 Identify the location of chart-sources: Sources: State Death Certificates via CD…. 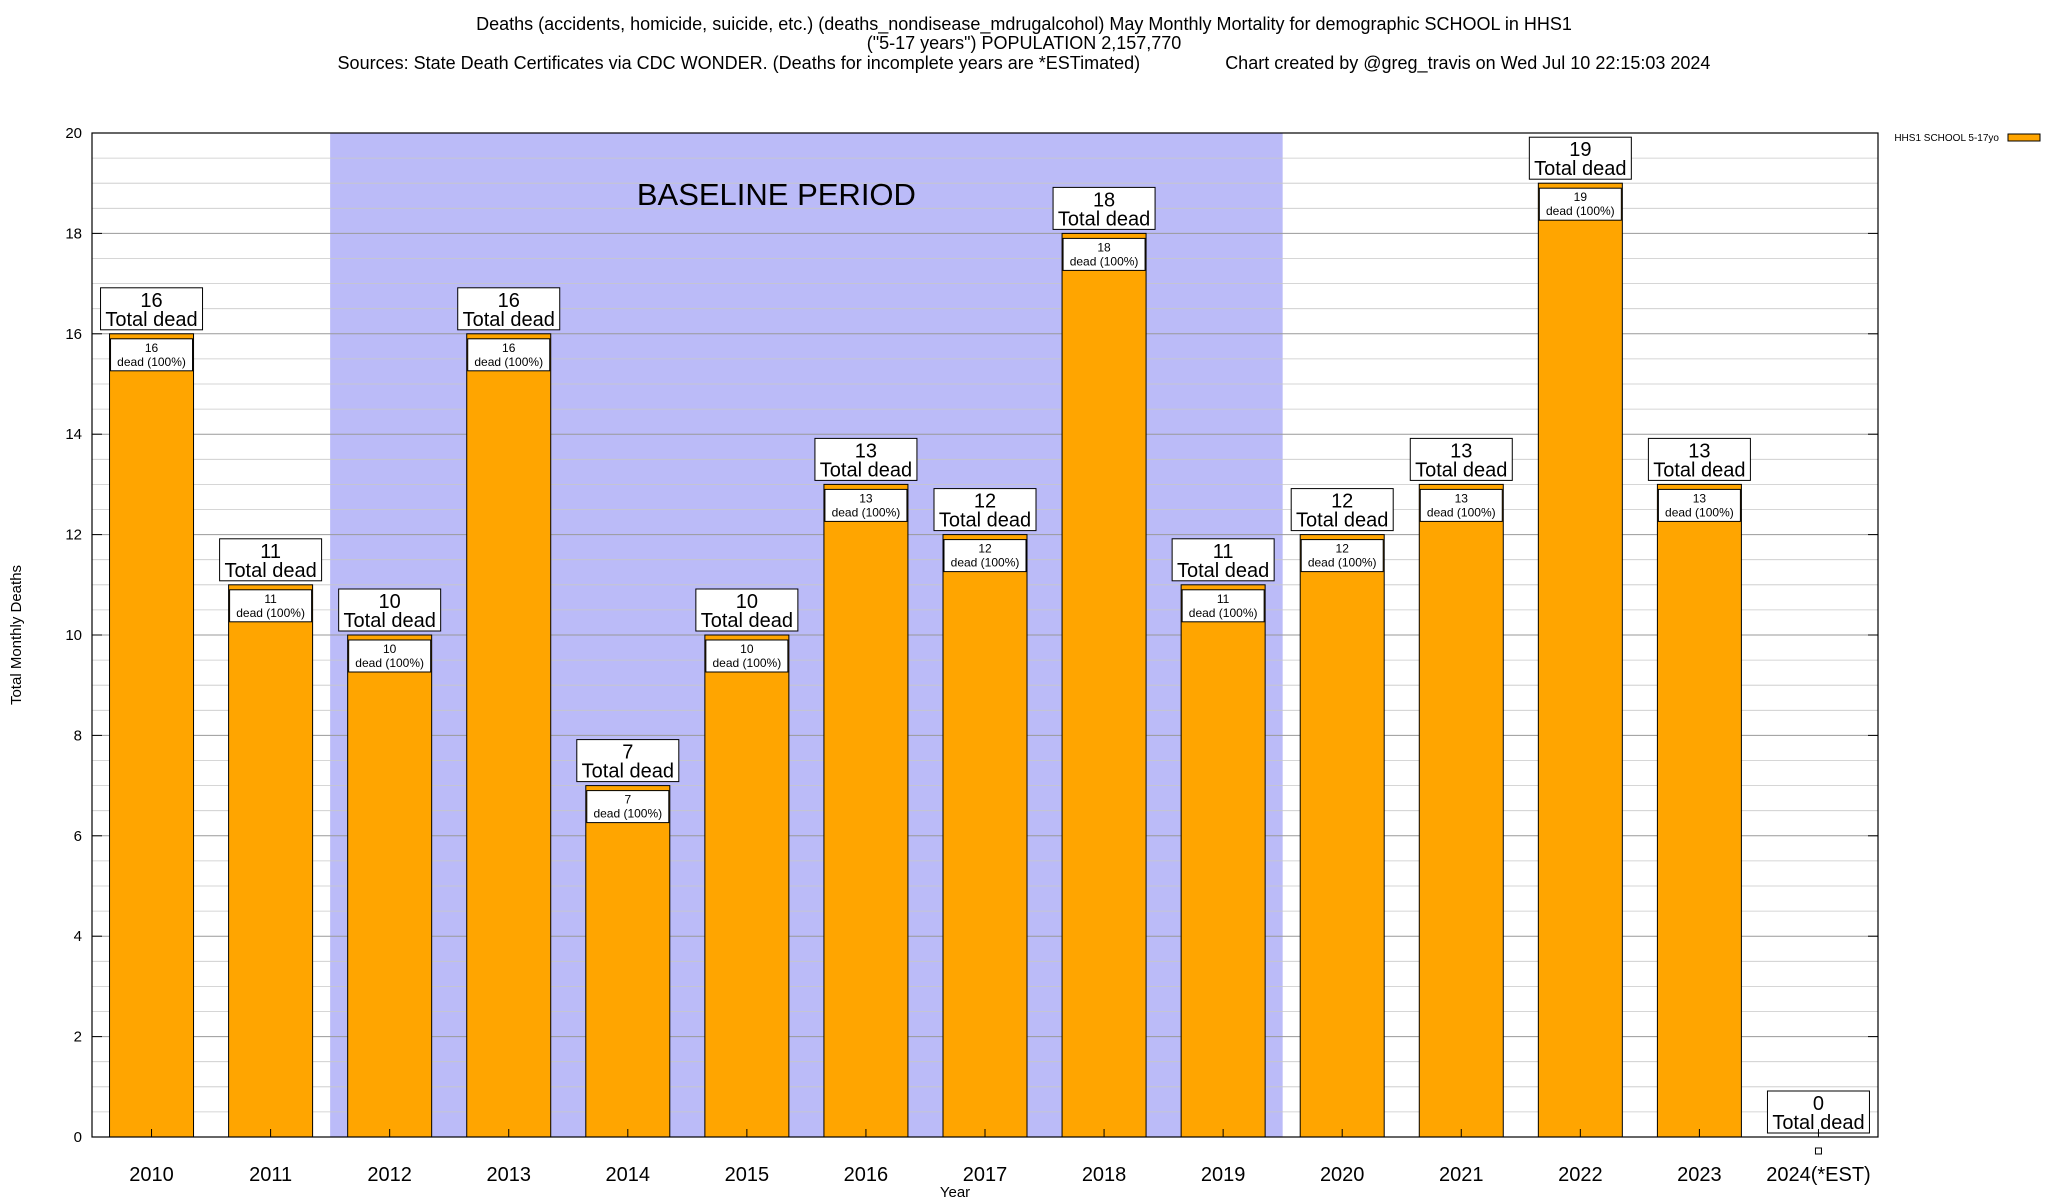
(1024, 63).